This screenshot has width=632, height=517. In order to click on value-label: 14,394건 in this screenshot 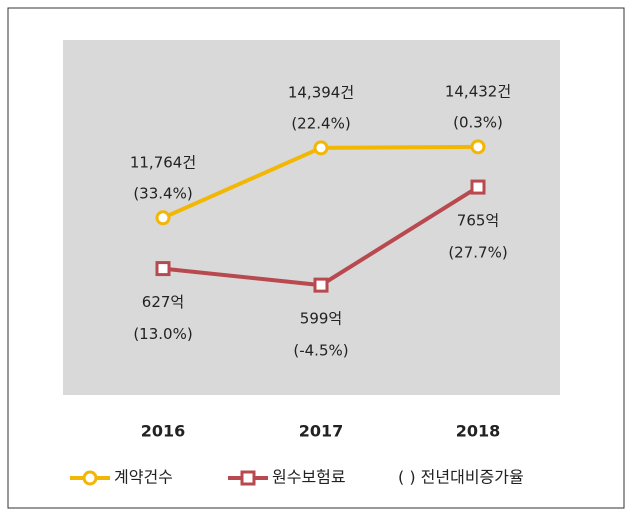, I will do `click(321, 92)`.